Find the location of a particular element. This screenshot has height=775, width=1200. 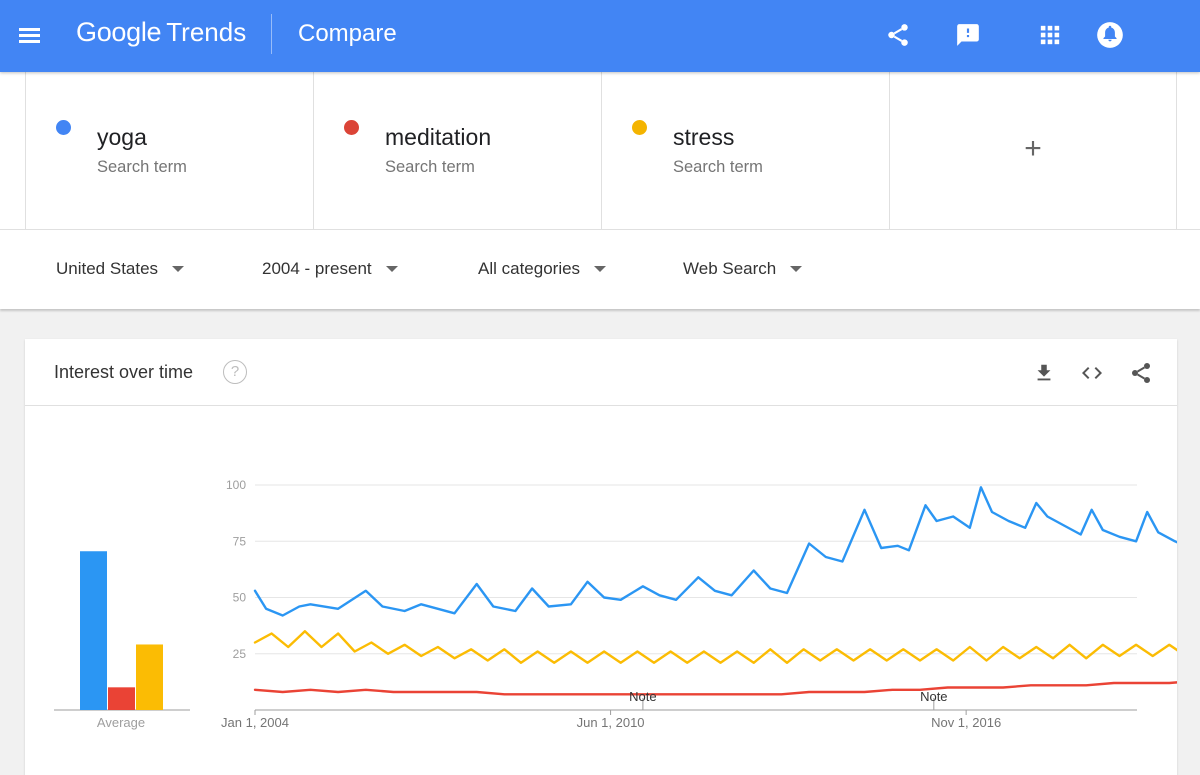

search-property-dropdown: Web Search is located at coordinates (743, 269).